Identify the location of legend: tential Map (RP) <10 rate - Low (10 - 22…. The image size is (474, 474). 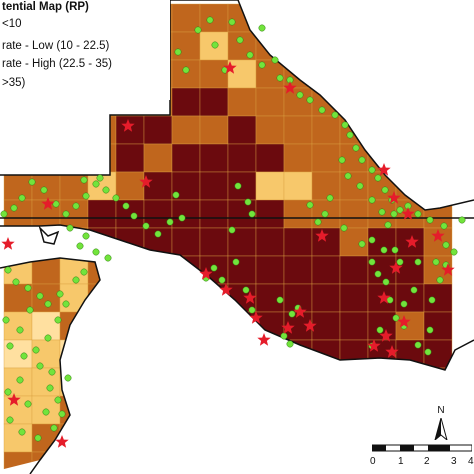
(85, 50).